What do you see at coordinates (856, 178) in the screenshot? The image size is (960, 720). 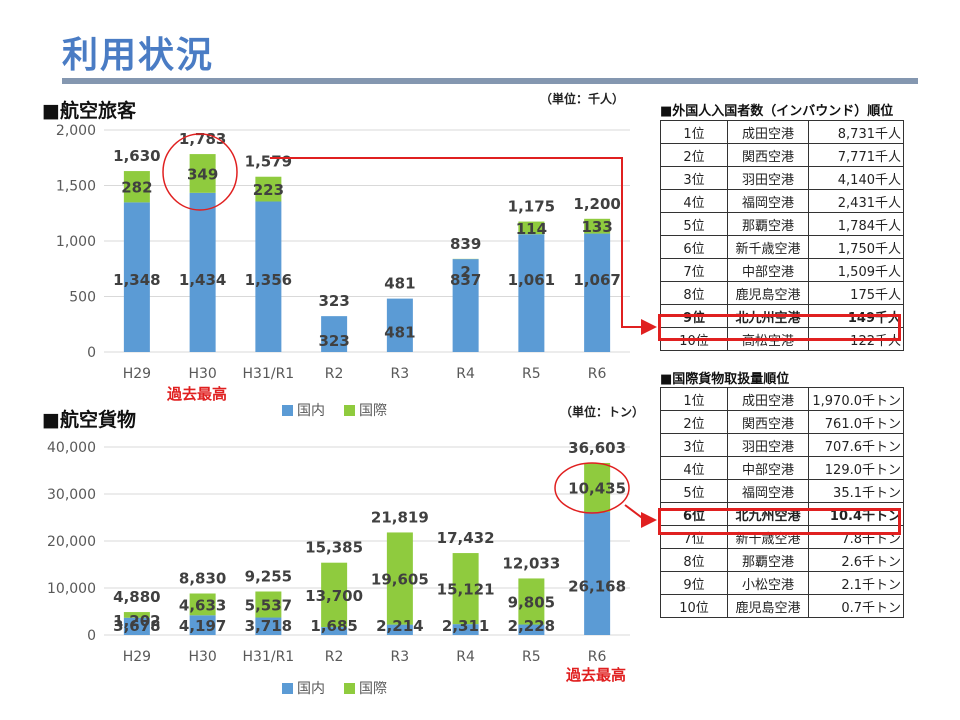 I see `passenger-rank-value: 4,140千人` at bounding box center [856, 178].